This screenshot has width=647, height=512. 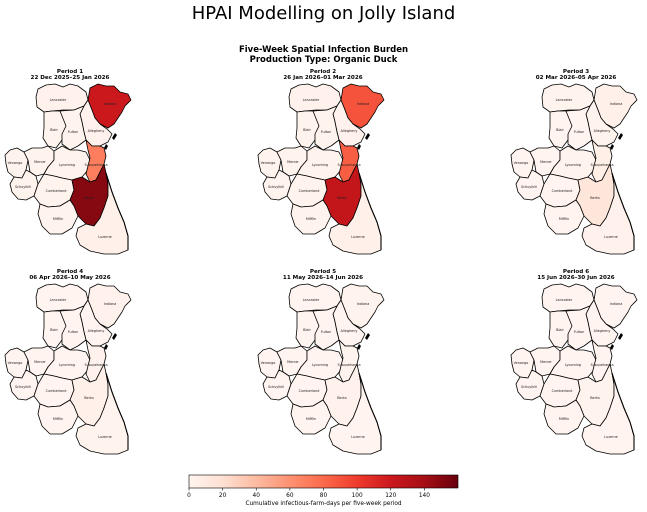 I want to click on subtitle-line-1: Five-Week Spatial Infection Burden, so click(x=323, y=50).